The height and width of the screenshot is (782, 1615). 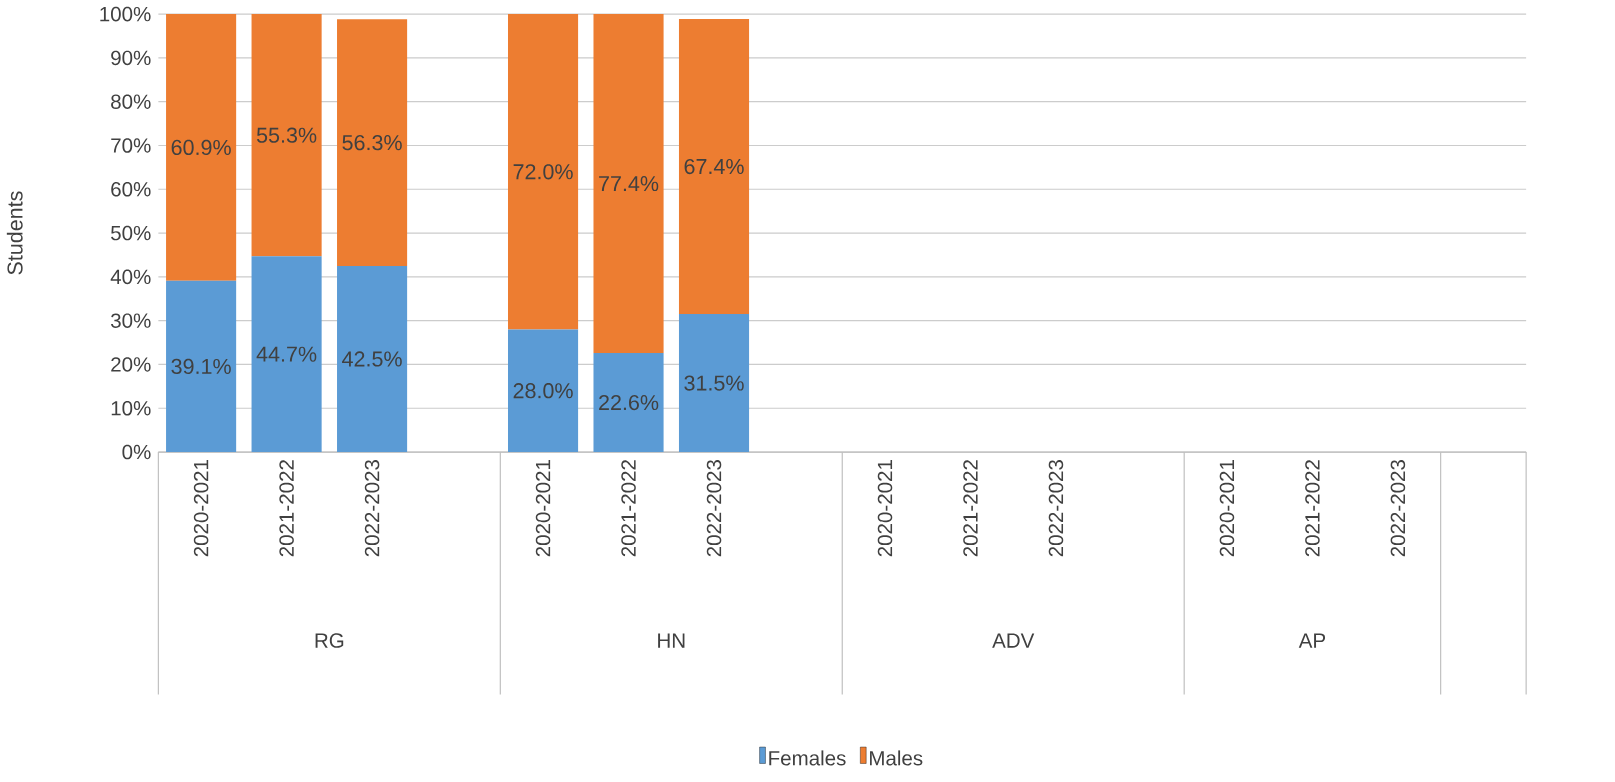 I want to click on y-tick-label: 10%, so click(x=131, y=408).